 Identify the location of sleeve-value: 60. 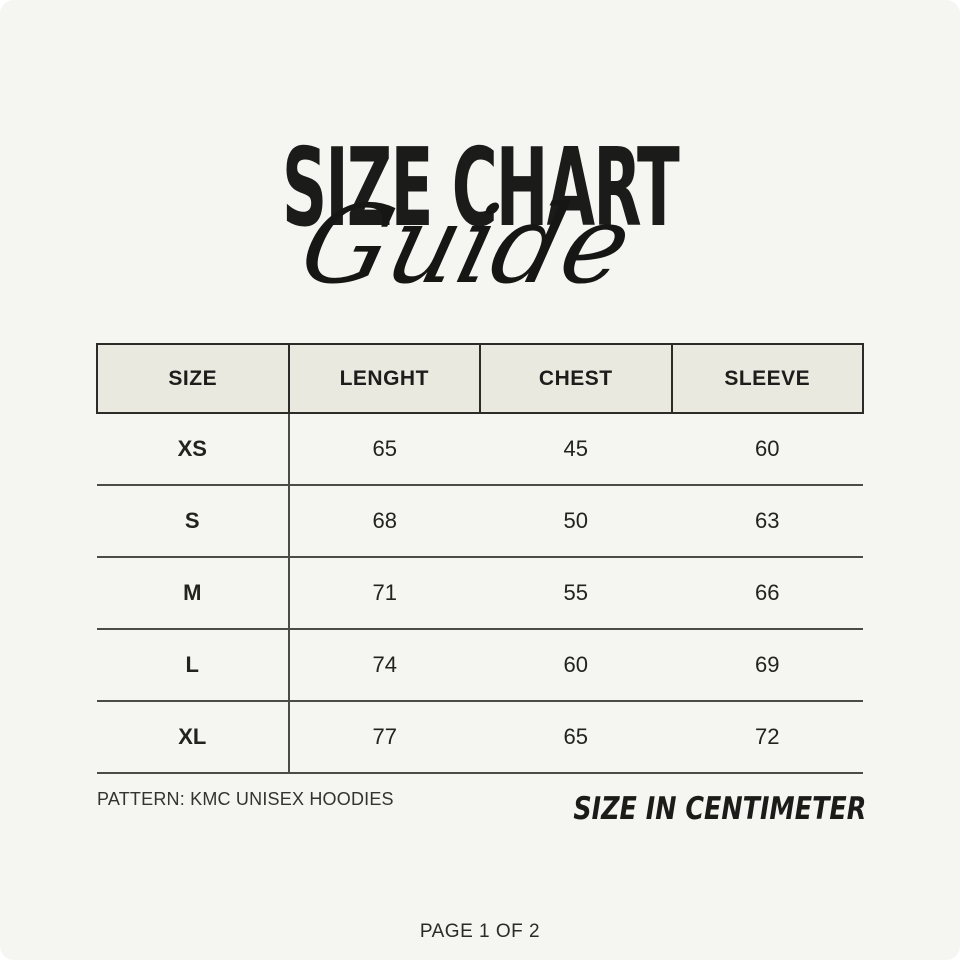
(767, 449).